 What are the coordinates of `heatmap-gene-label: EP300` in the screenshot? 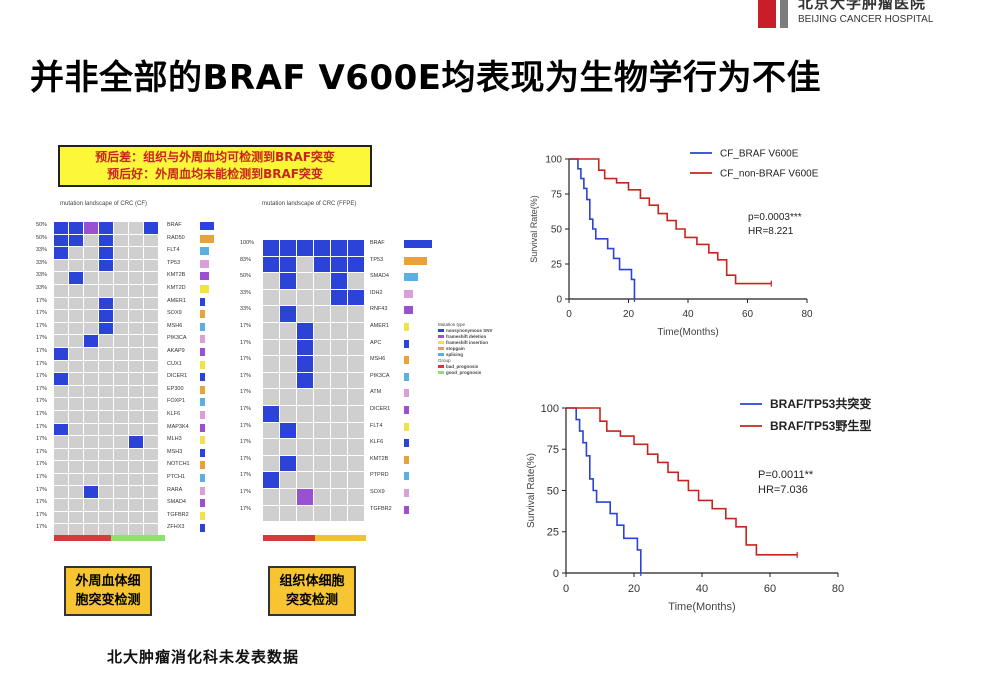 It's located at (175, 388).